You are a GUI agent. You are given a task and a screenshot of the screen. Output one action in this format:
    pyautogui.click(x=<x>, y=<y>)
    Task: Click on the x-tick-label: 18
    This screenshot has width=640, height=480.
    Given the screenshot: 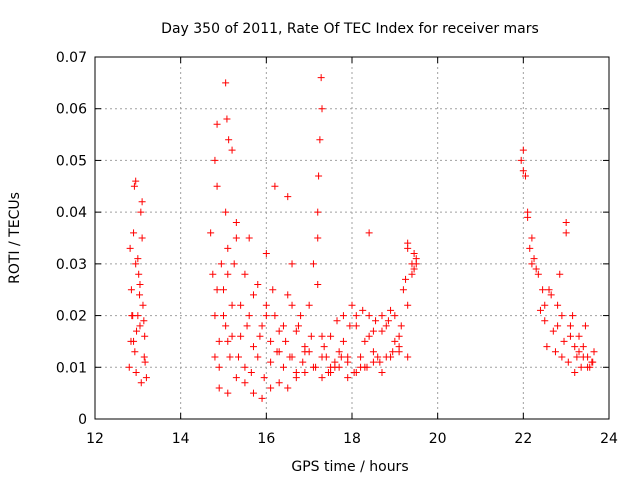 What is the action you would take?
    pyautogui.click(x=352, y=439)
    